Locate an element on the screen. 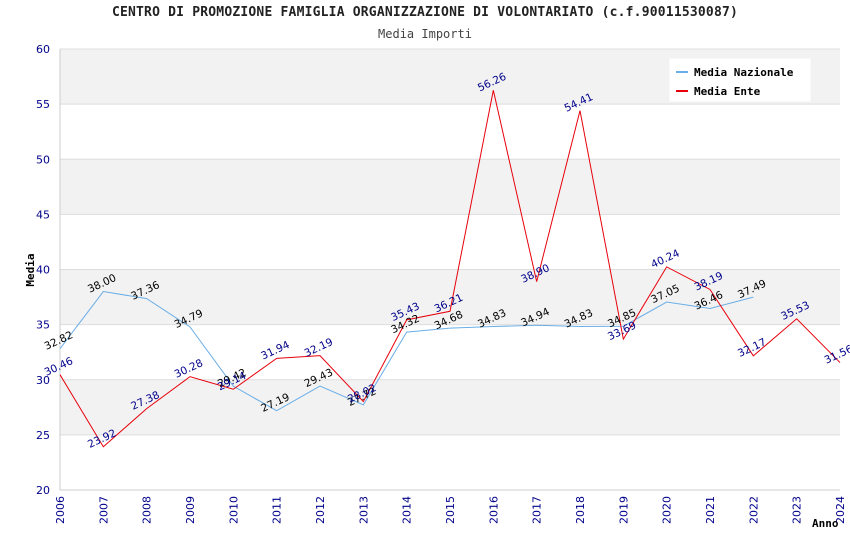  x-tick-label: 2021 is located at coordinates (710, 510).